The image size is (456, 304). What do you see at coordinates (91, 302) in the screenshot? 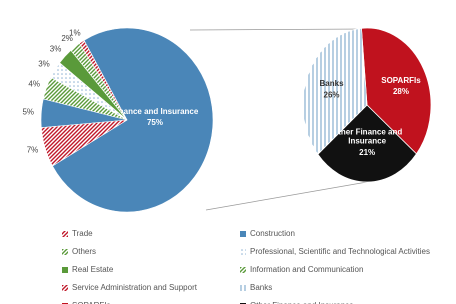
I see `legend-label: SOPARFIs` at bounding box center [91, 302].